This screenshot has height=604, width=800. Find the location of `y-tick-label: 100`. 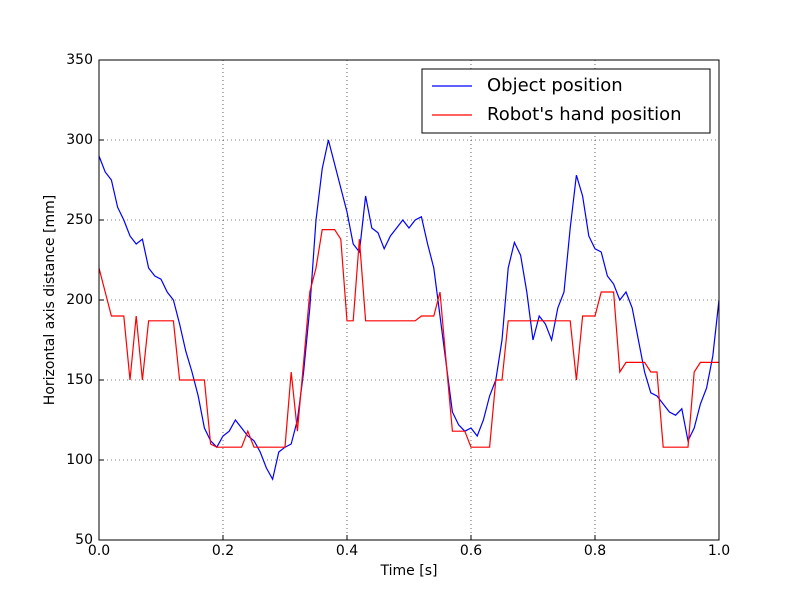

y-tick-label: 100 is located at coordinates (79, 460).